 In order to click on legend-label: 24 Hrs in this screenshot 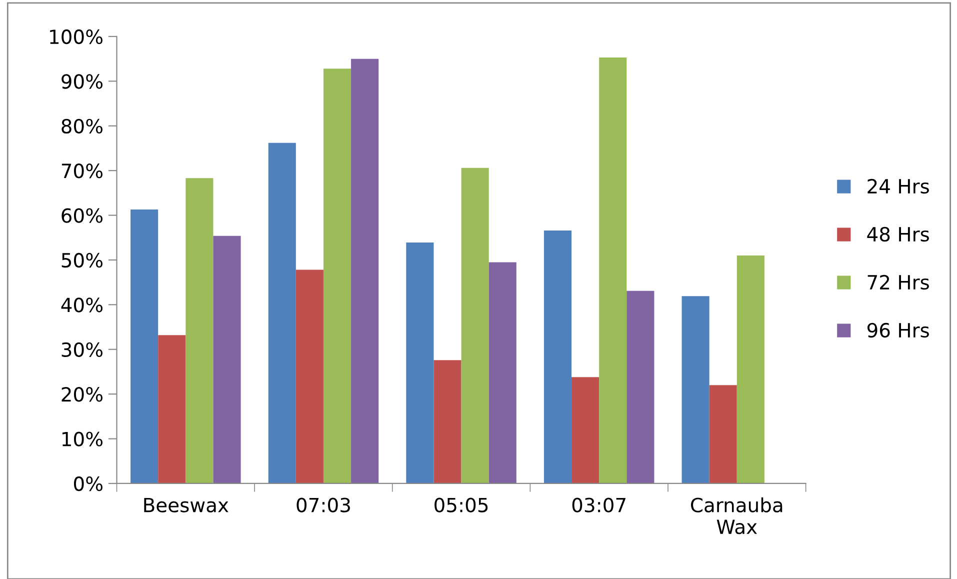, I will do `click(898, 186)`.